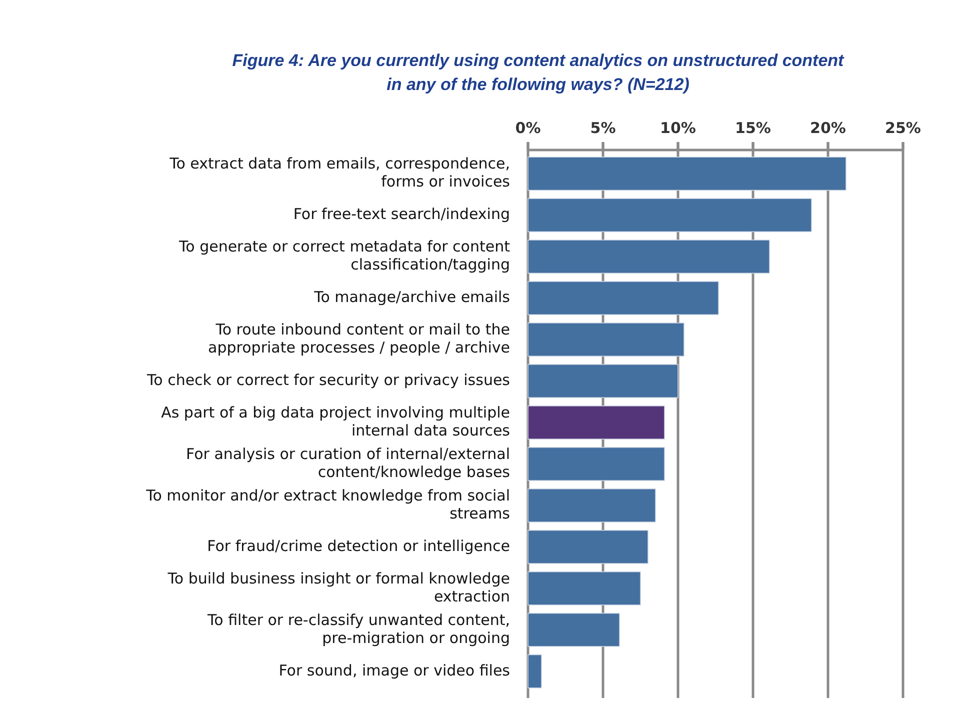 This screenshot has height=723, width=957. What do you see at coordinates (339, 172) in the screenshot?
I see `y-tick-label: To extract data from emails, correspondence, forms or invoices` at bounding box center [339, 172].